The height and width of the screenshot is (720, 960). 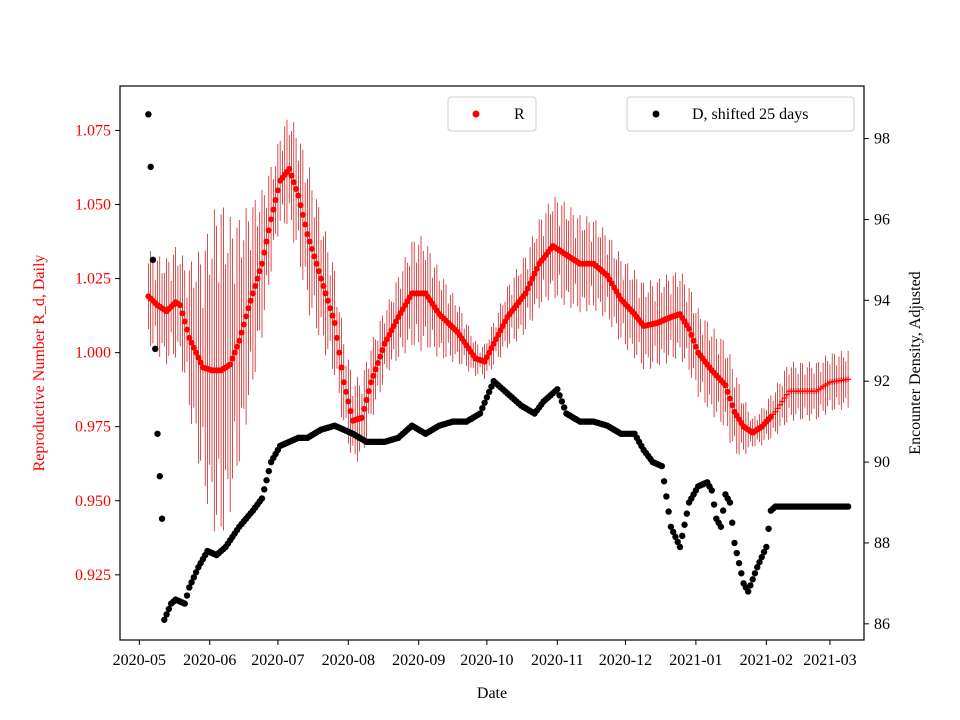 What do you see at coordinates (766, 660) in the screenshot?
I see `x-tick-label: 2021-02` at bounding box center [766, 660].